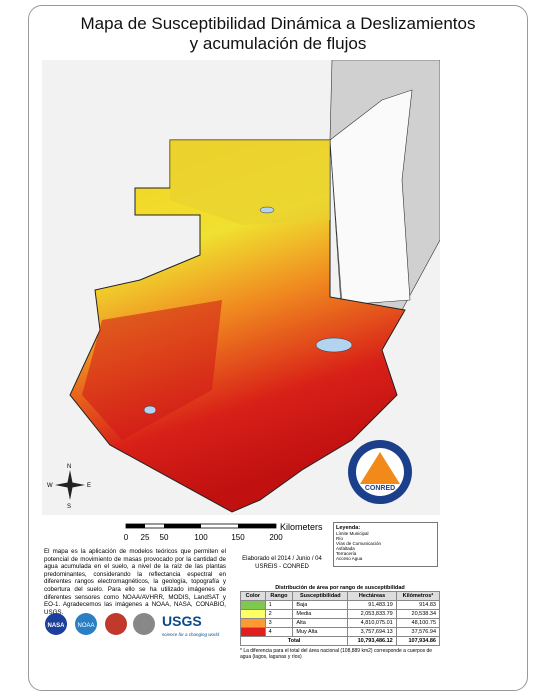 The image size is (540, 700). Describe the element at coordinates (418, 641) in the screenshot. I see `cell: 107,934.86` at that location.